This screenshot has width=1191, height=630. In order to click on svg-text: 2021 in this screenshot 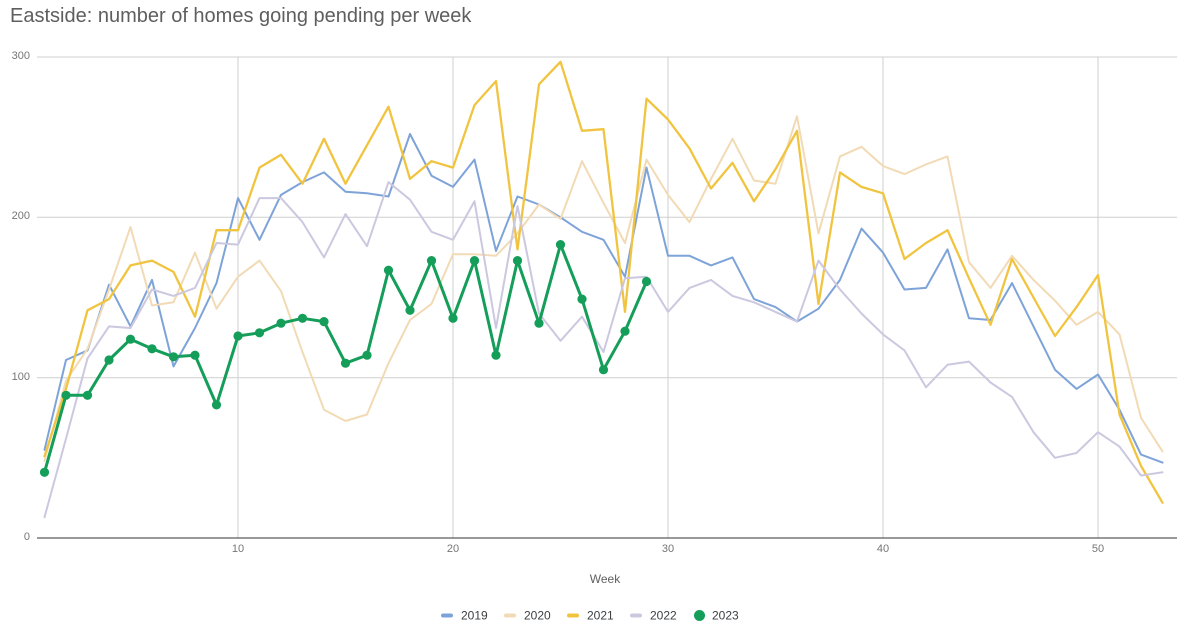, I will do `click(600, 616)`.